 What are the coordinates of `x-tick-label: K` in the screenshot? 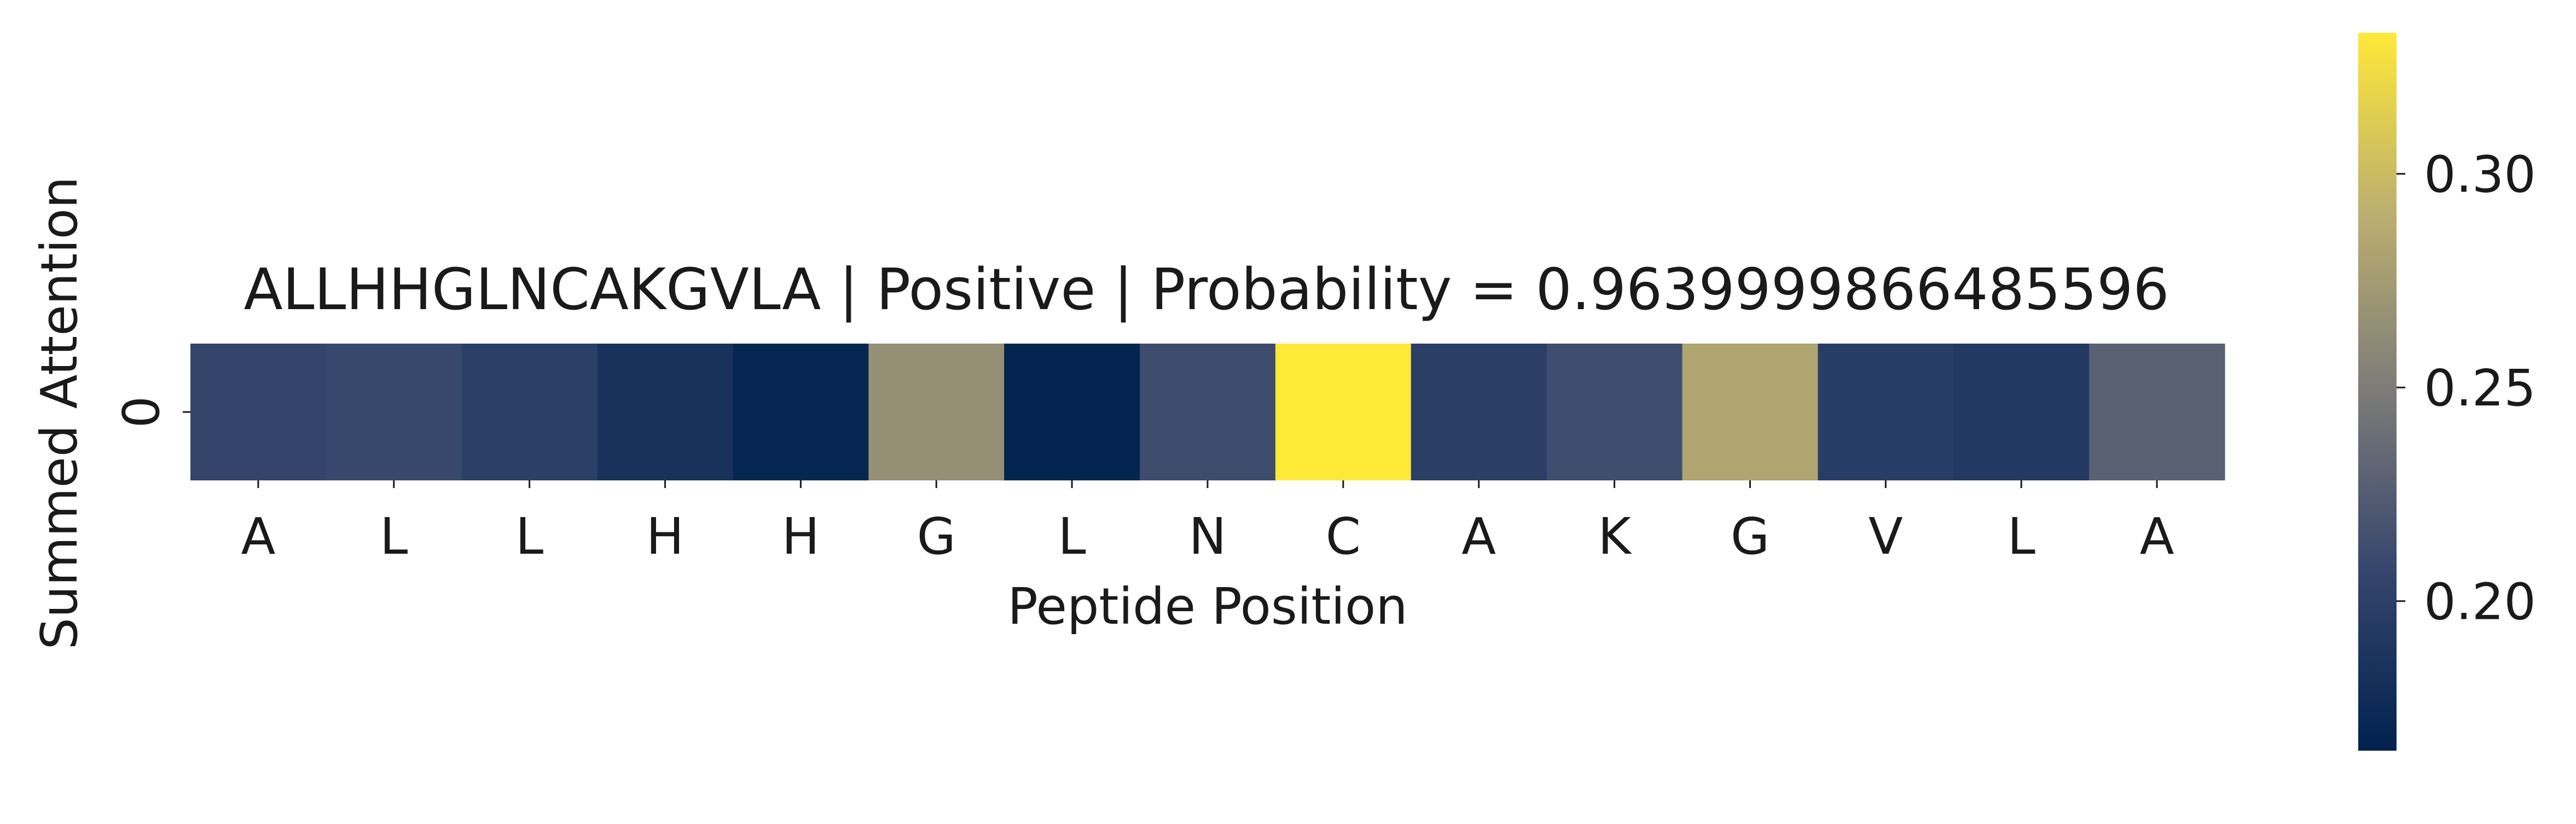 It's located at (1615, 536).